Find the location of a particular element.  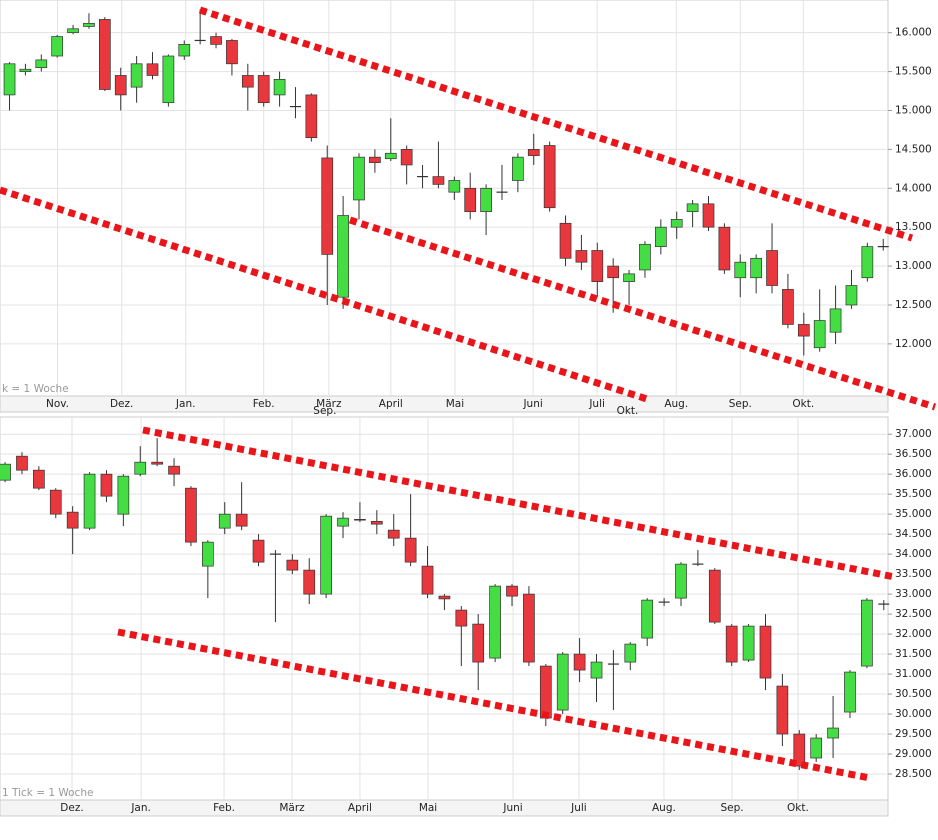

x-tick-label: Sep. is located at coordinates (740, 404).